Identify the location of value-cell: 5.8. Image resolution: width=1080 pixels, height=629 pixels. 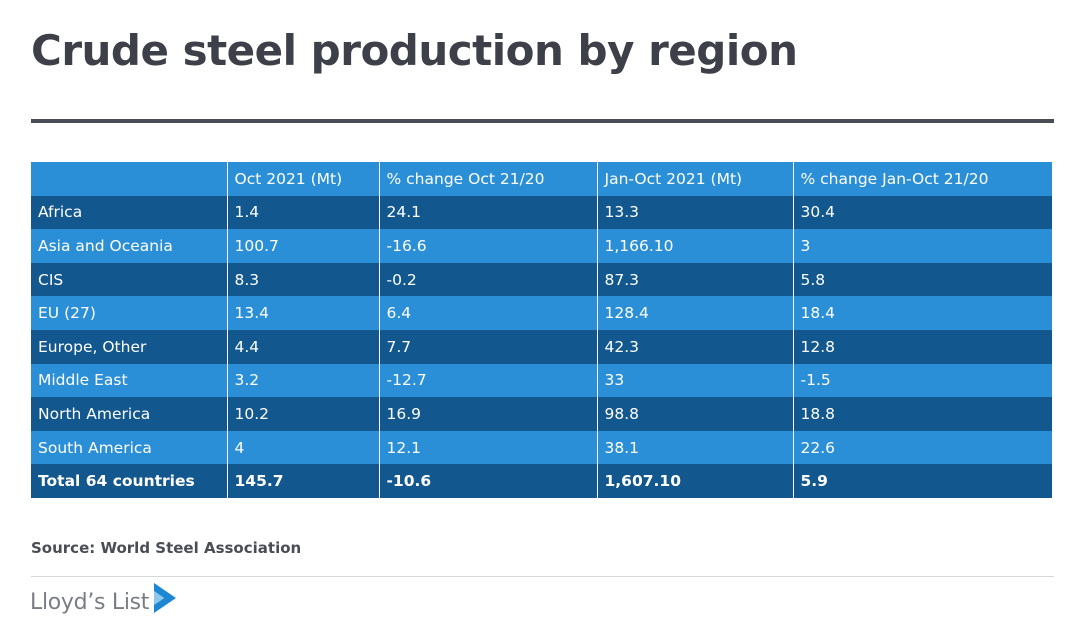
(922, 279).